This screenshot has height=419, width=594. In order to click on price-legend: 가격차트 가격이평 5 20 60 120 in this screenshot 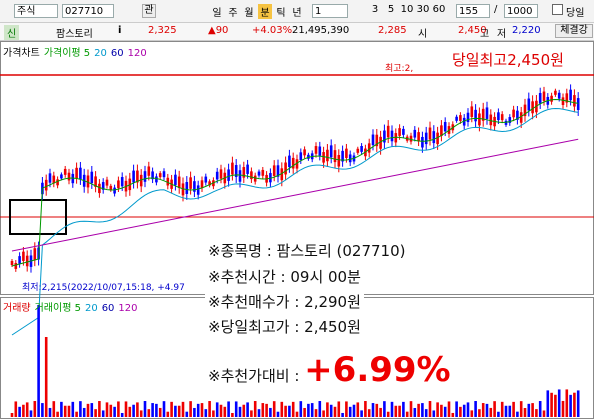, I will do `click(77, 51)`.